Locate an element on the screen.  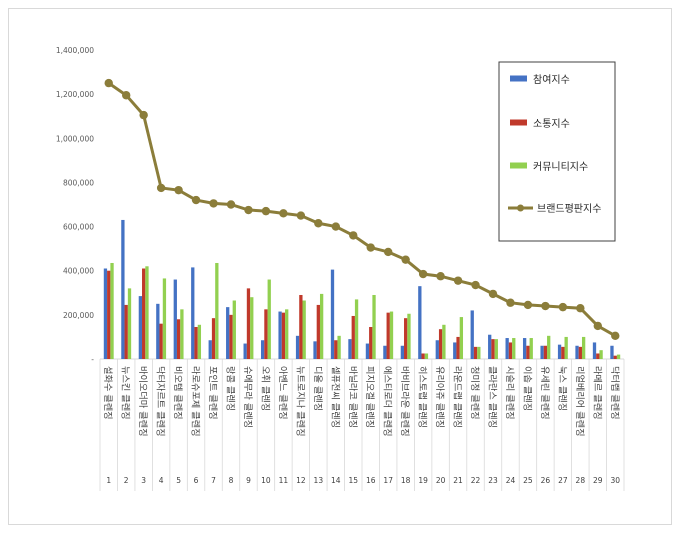
x-category-label: 이솝 클렌징 is located at coordinates (526, 388).